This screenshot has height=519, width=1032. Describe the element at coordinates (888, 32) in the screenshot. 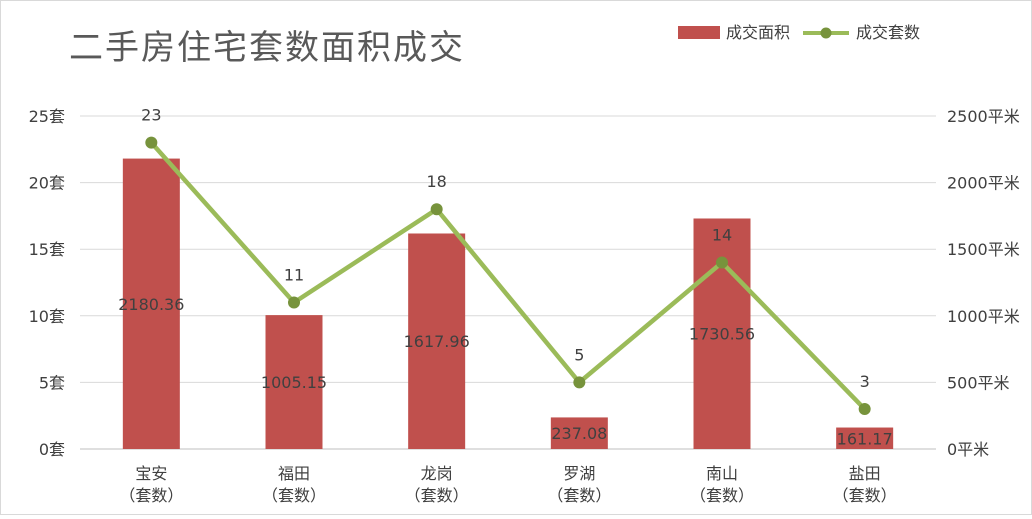

I see `legend-label-count: 成交套数` at that location.